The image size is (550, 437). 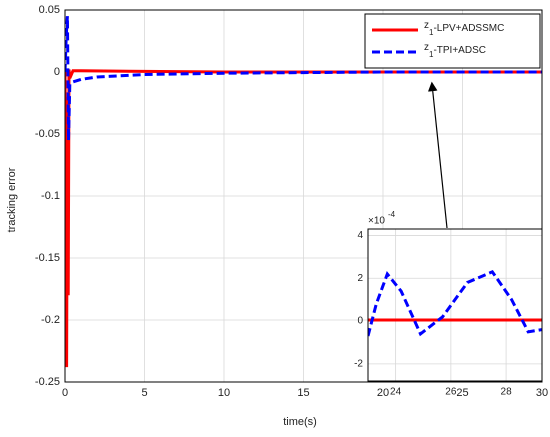 I want to click on x-tick-label: 26, so click(x=451, y=392).